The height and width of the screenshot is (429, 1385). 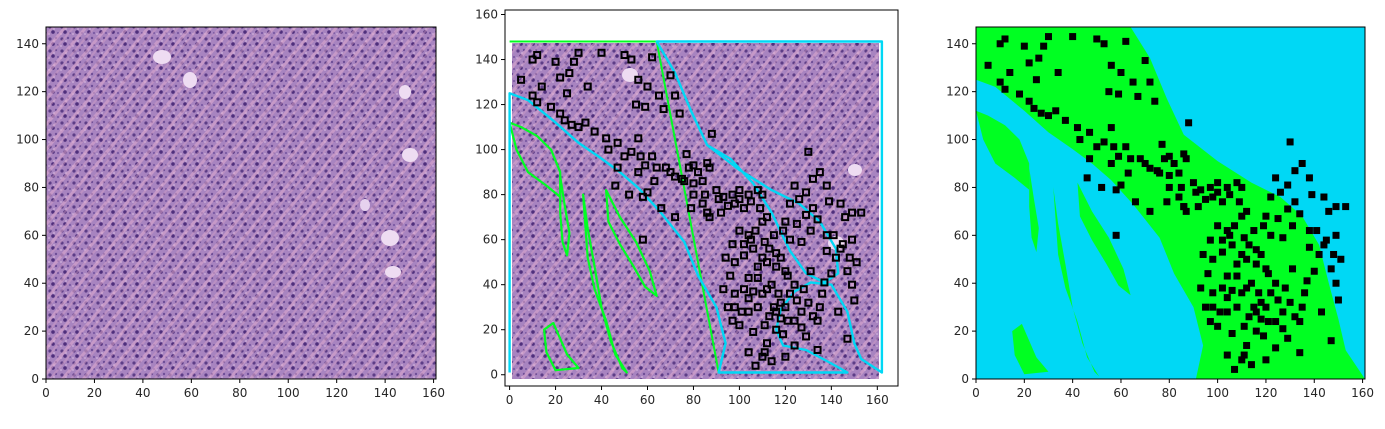 What do you see at coordinates (490, 330) in the screenshot?
I see `y-tick-label: 20` at bounding box center [490, 330].